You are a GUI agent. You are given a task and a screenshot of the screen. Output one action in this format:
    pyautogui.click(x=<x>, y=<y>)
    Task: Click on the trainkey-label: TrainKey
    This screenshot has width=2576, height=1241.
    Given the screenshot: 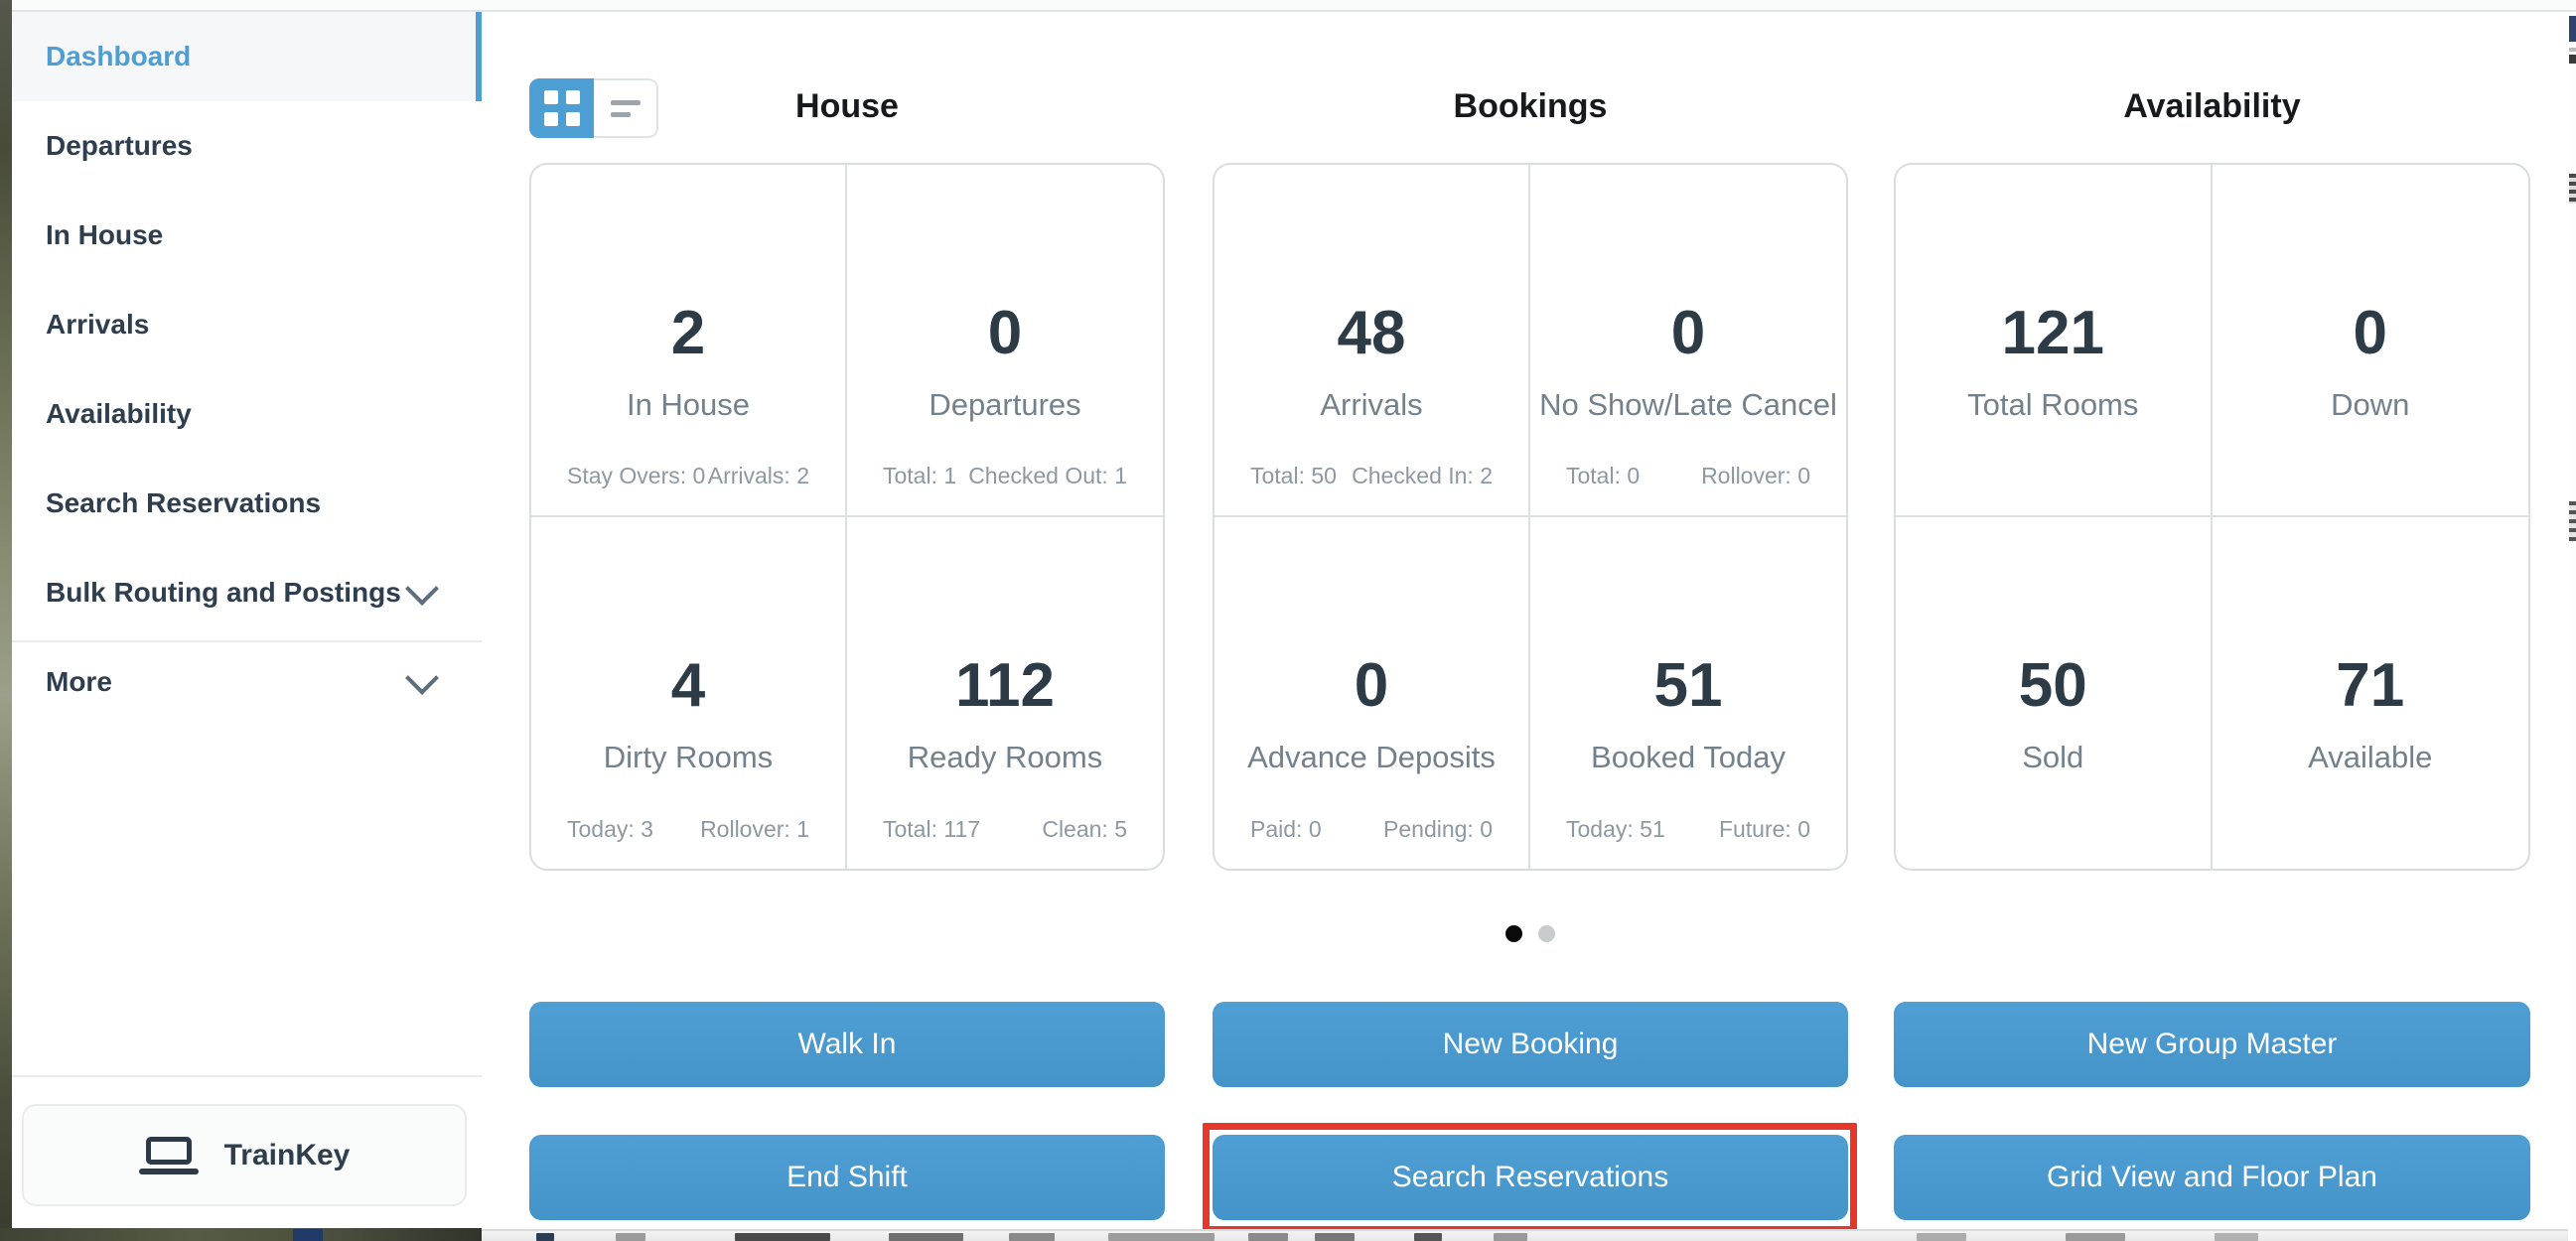 What is the action you would take?
    pyautogui.click(x=287, y=1155)
    